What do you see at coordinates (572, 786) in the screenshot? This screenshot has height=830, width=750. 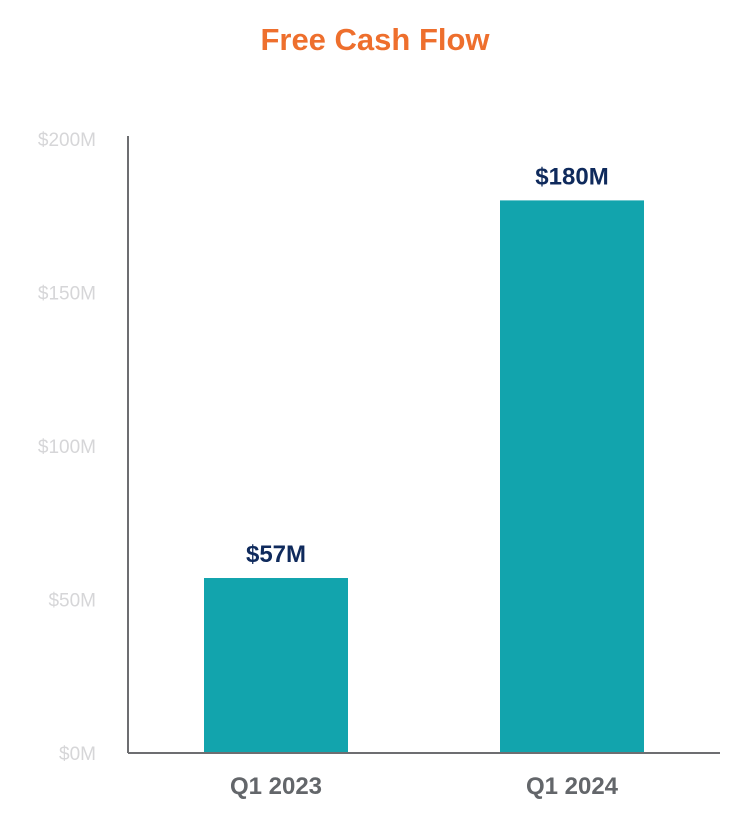 I see `x-category-label: Q1 2024` at bounding box center [572, 786].